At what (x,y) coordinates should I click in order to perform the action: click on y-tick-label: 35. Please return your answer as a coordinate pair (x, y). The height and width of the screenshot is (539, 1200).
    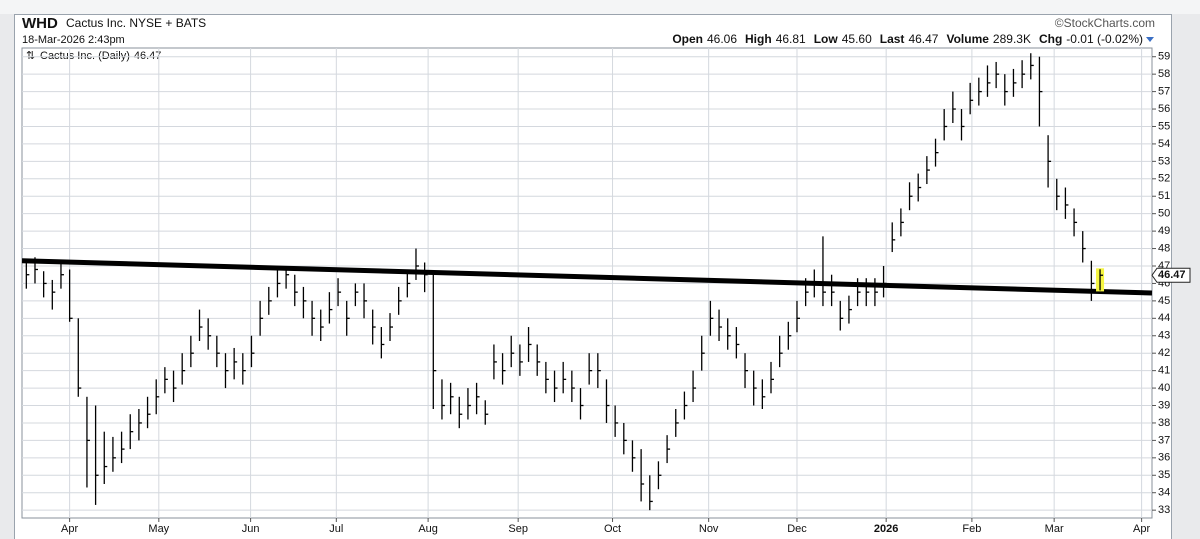
    Looking at the image, I should click on (1164, 475).